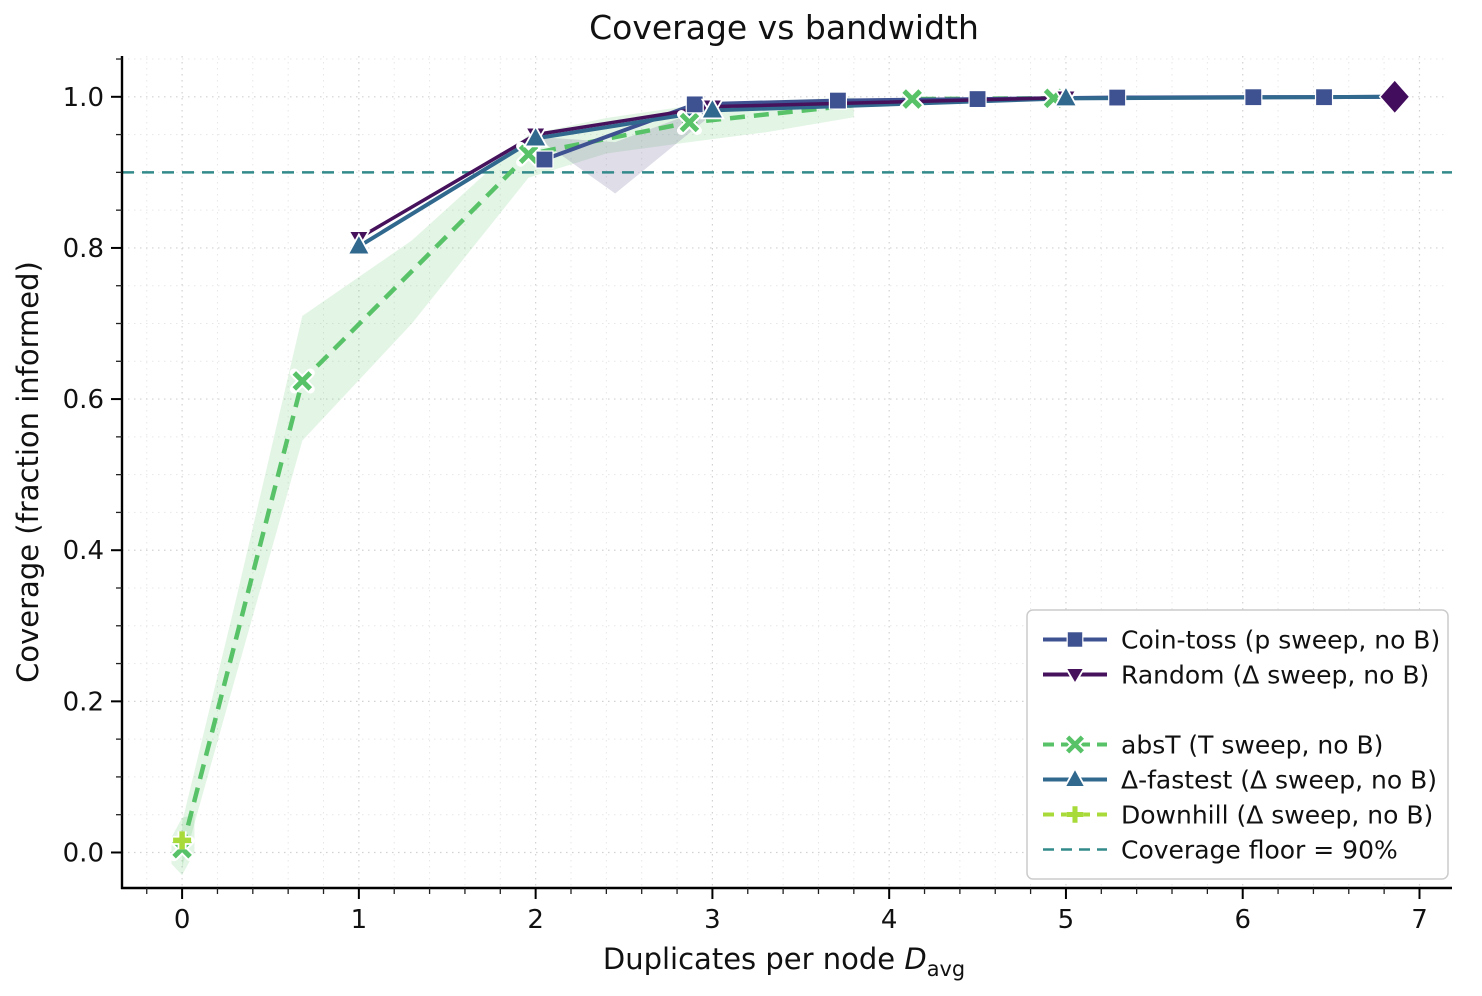 Image resolution: width=1482 pixels, height=996 pixels. I want to click on legend-label: Δ-fastest (Δ sweep, no B), so click(1279, 780).